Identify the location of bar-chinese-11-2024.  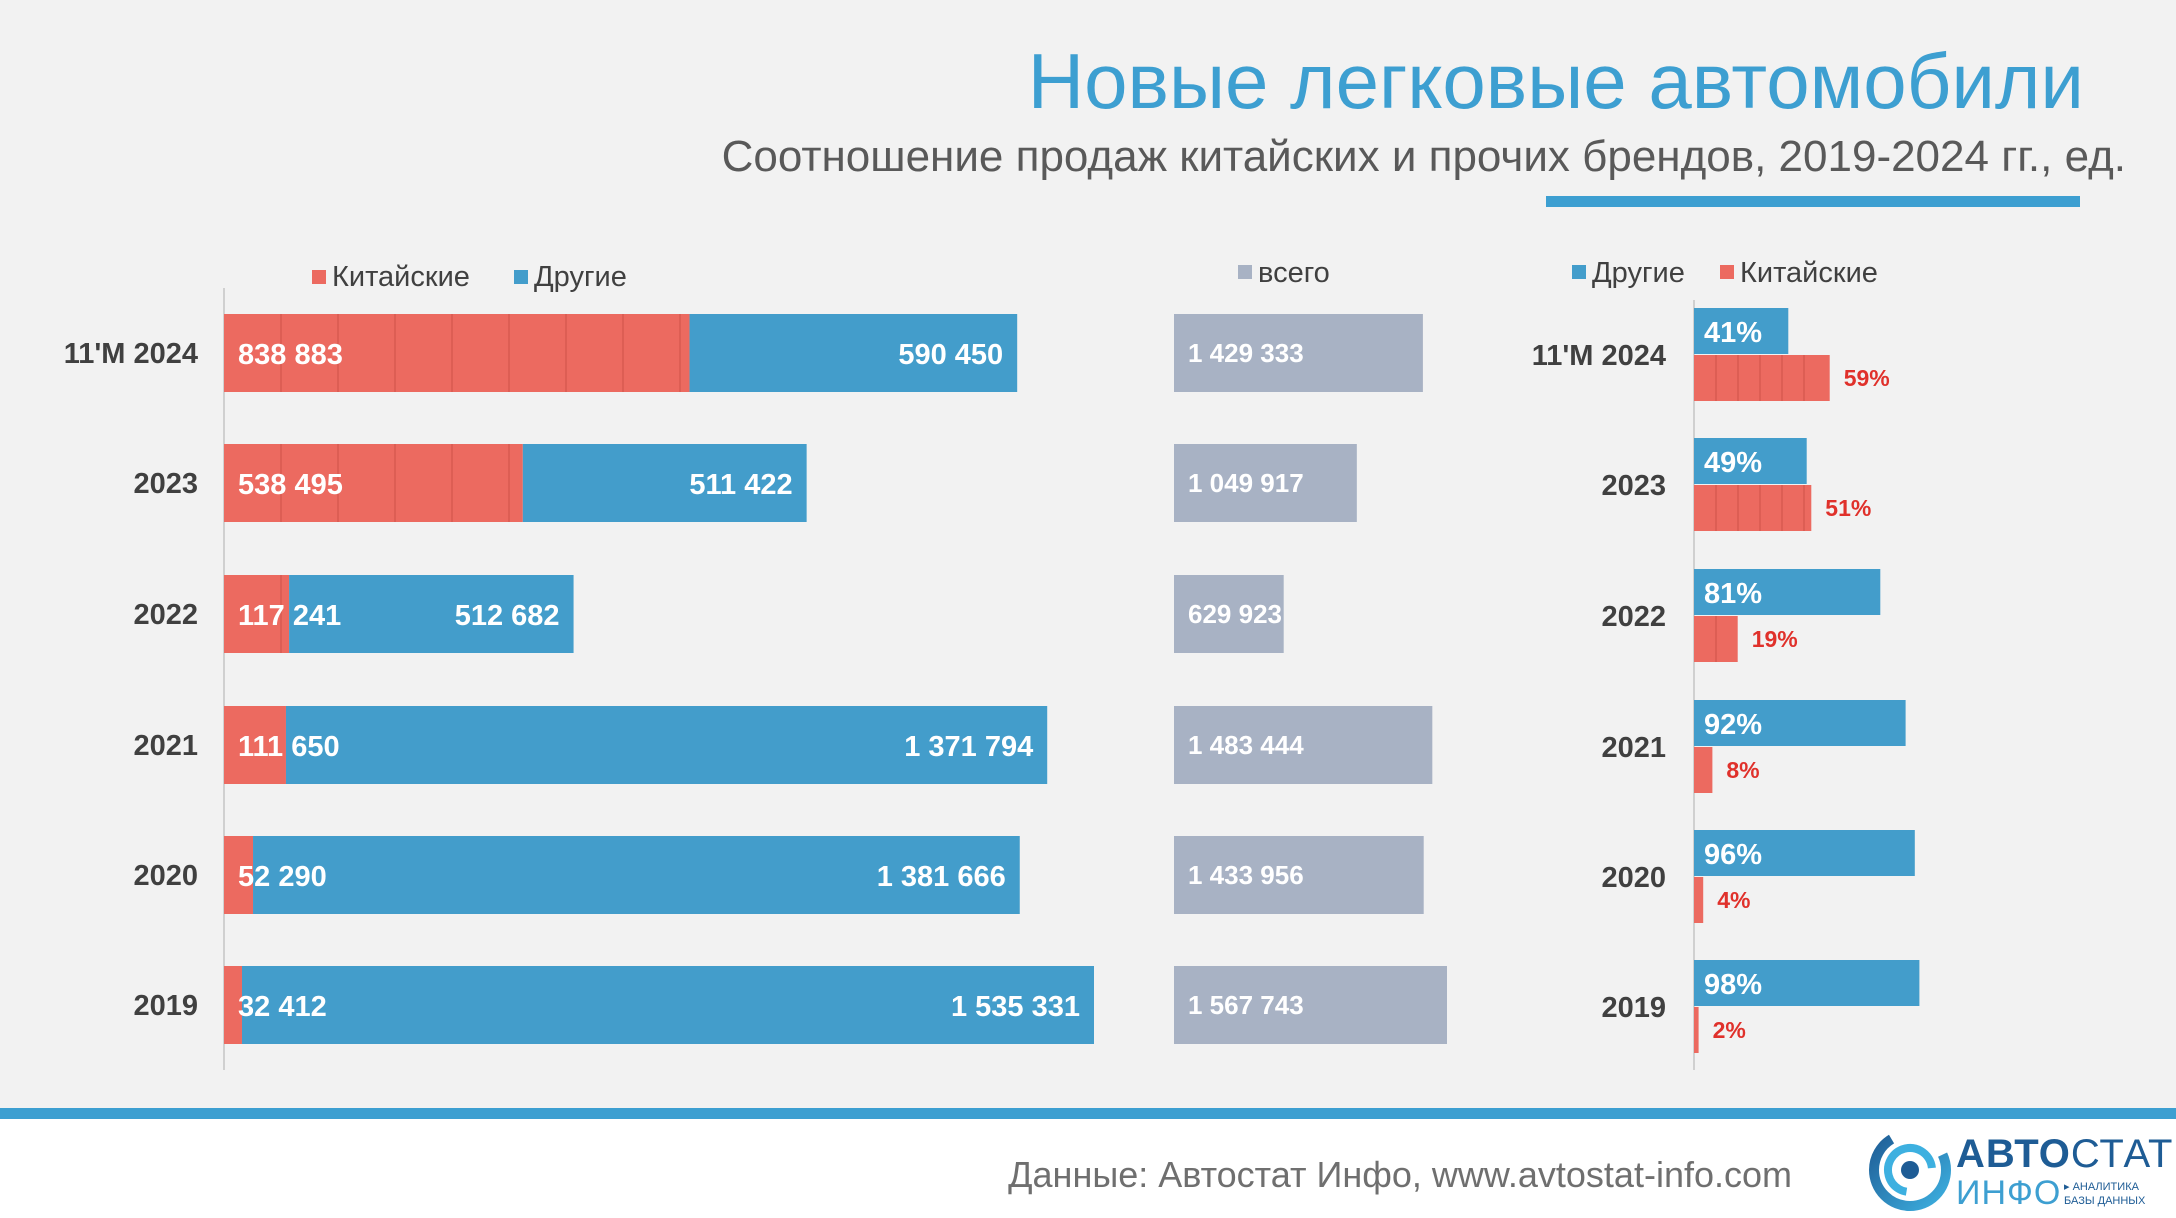
(457, 353).